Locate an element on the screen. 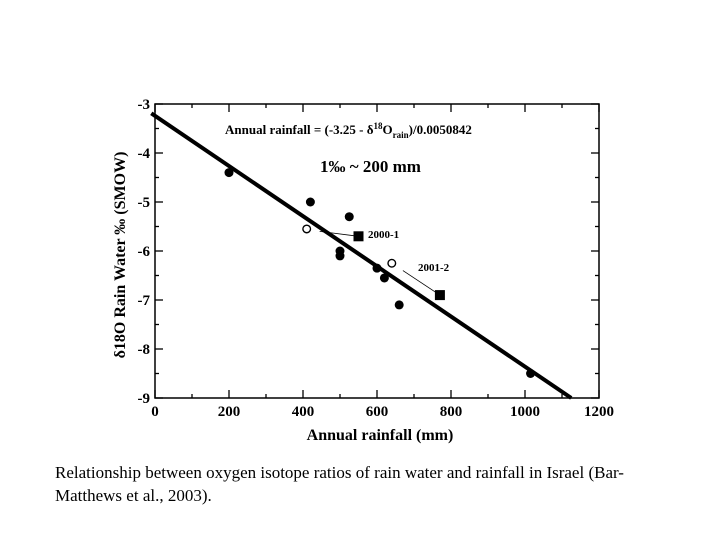  x-tick-label: 1200 is located at coordinates (599, 412).